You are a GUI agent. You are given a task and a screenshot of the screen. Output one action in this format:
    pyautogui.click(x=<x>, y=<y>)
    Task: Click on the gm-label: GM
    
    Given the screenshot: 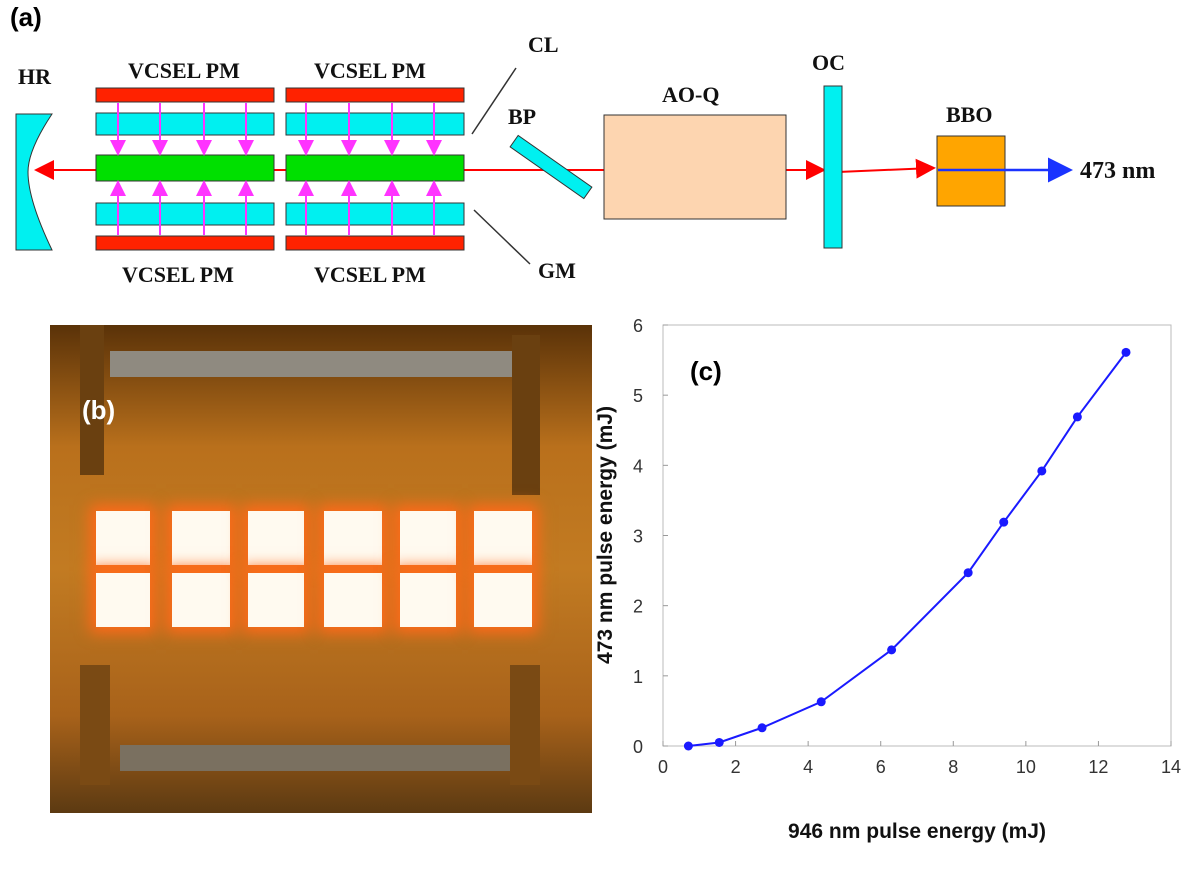 What is the action you would take?
    pyautogui.click(x=557, y=270)
    